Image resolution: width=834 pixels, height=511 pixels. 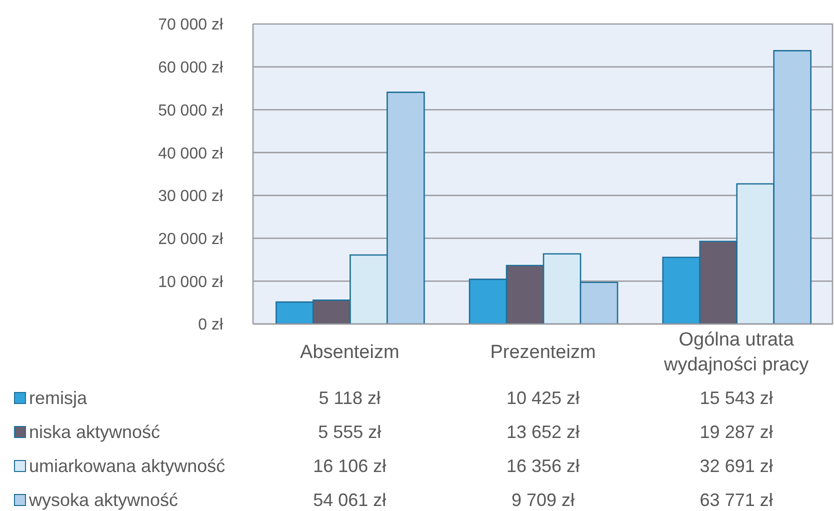 I want to click on legend-label: umiarkowana aktywność, so click(x=127, y=466).